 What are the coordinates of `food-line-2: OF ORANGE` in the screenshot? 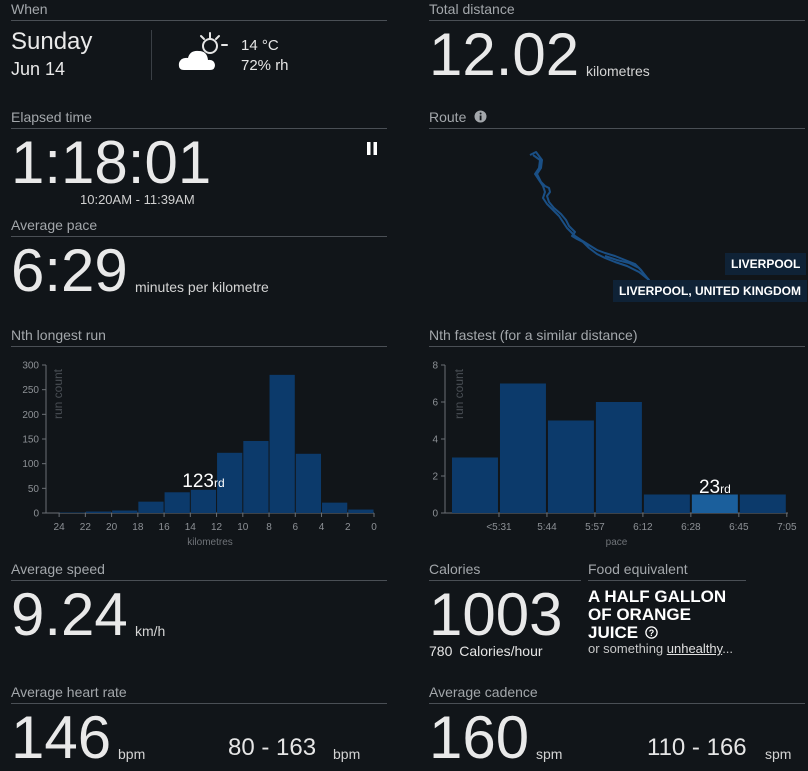 It's located at (657, 615).